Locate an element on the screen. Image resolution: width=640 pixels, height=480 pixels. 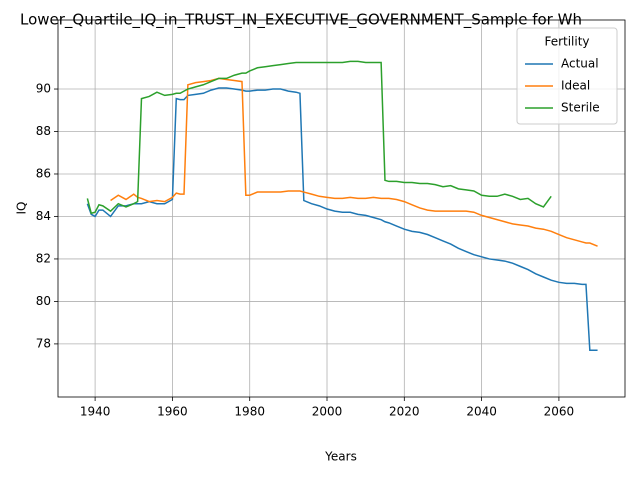
legend-label: Ideal is located at coordinates (575, 86).